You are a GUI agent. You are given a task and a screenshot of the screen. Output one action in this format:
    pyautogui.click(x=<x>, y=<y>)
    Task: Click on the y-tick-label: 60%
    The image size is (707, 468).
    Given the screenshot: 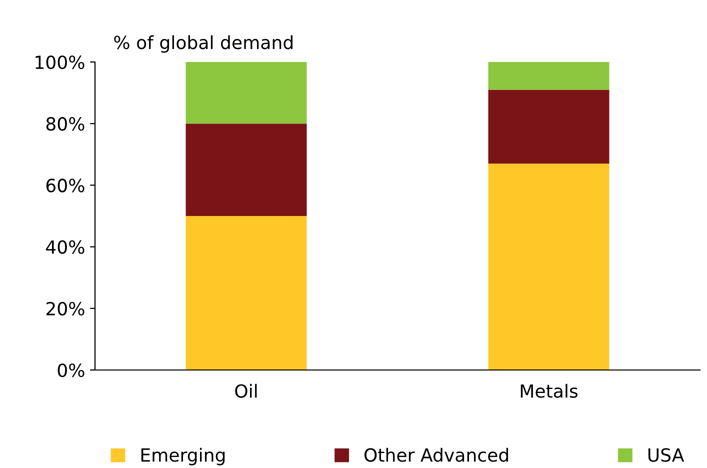 What is the action you would take?
    pyautogui.click(x=65, y=185)
    